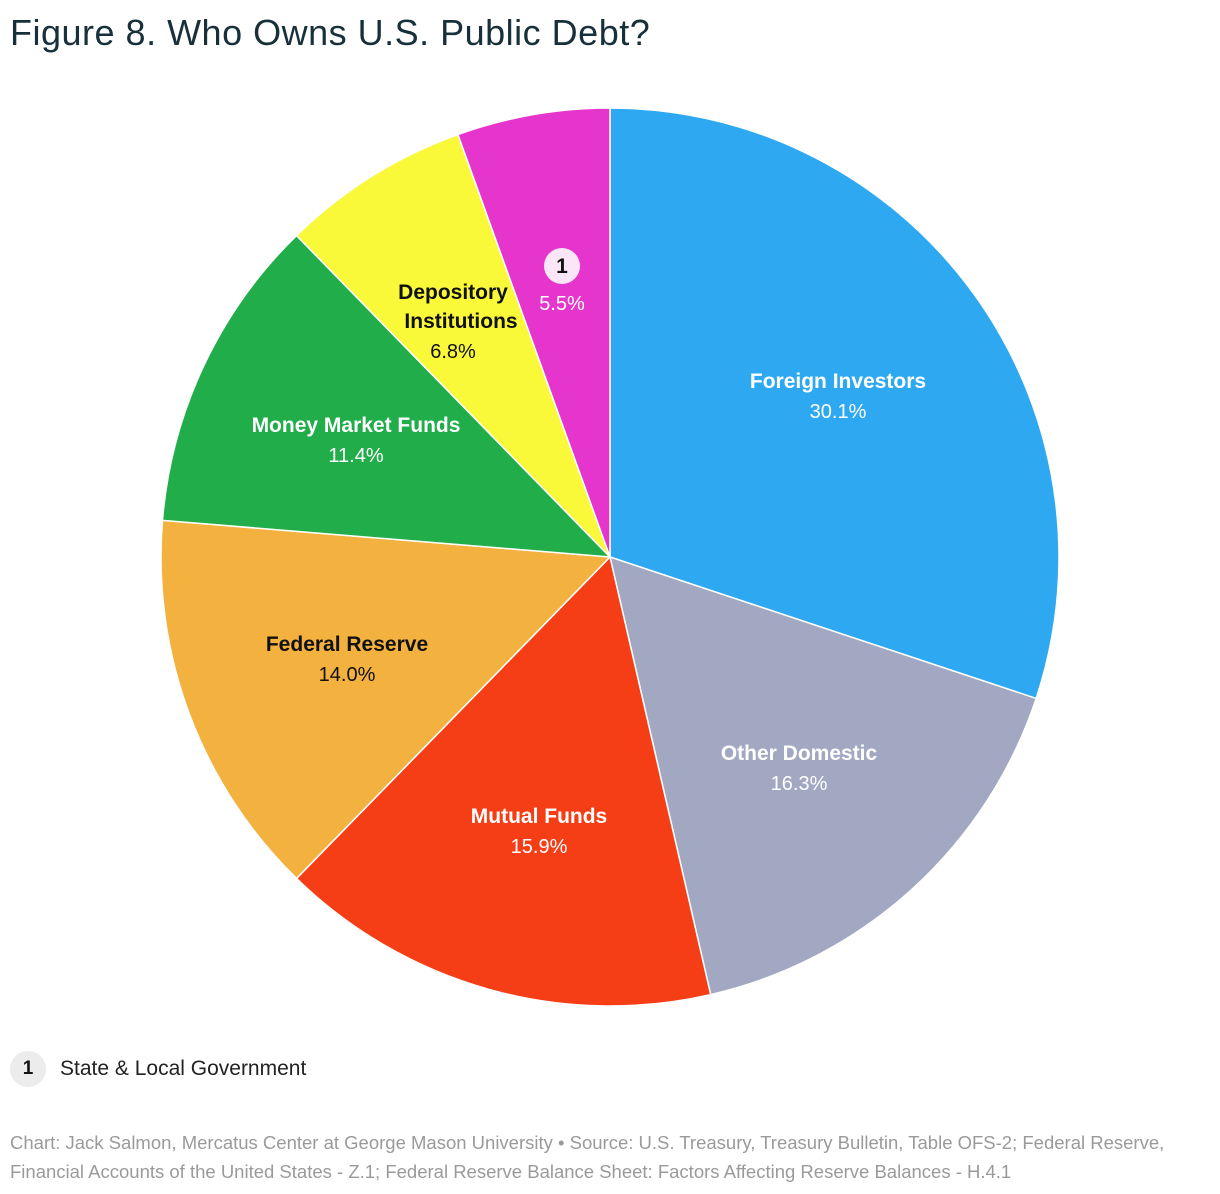 Image resolution: width=1220 pixels, height=1194 pixels. Describe the element at coordinates (183, 1068) in the screenshot. I see `footnote-text: State & Local Government` at that location.